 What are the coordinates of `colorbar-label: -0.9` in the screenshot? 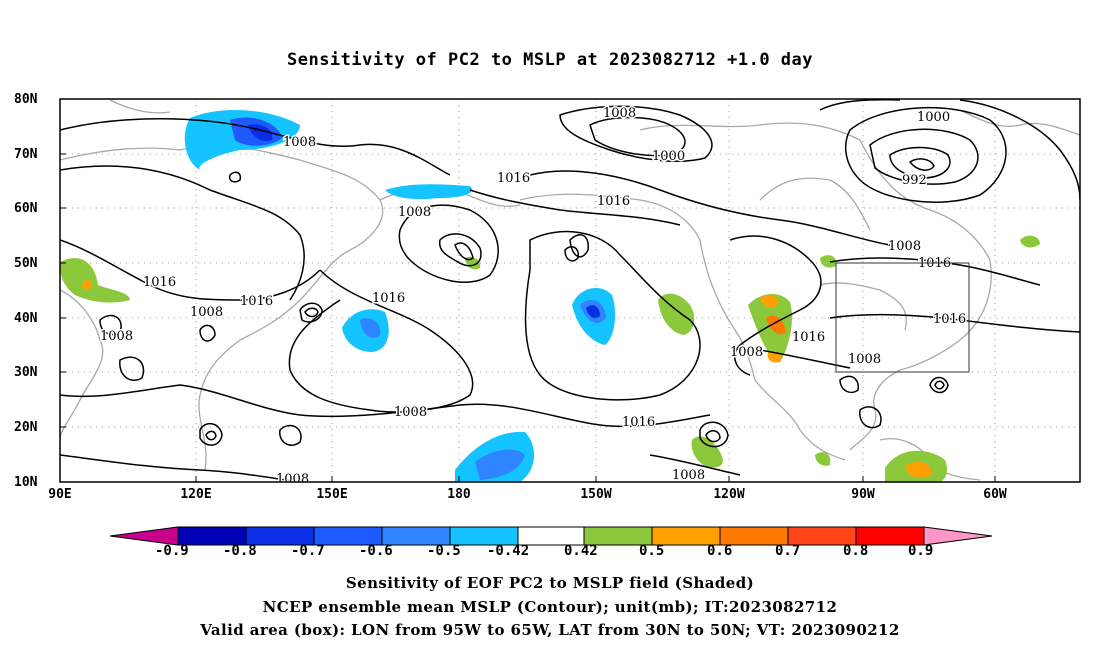 It's located at (172, 551).